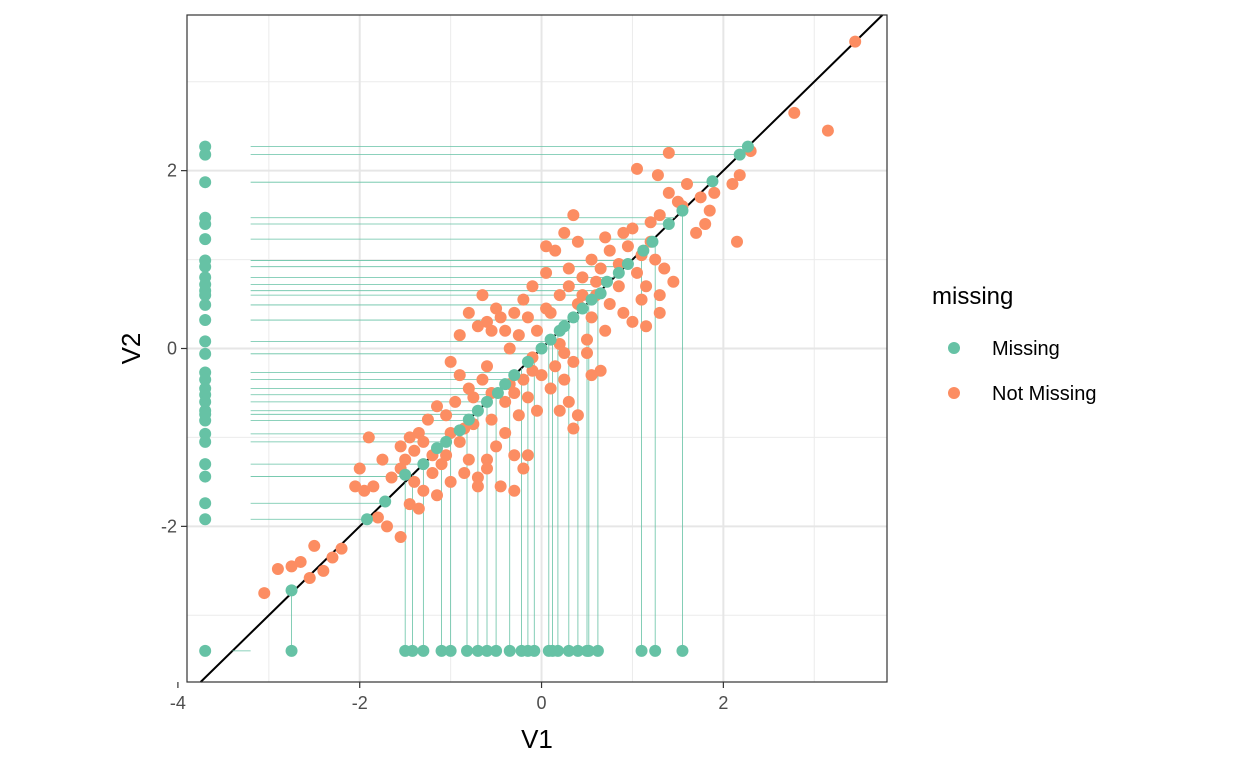  Describe the element at coordinates (178, 703) in the screenshot. I see `x-tick-label: -4` at that location.